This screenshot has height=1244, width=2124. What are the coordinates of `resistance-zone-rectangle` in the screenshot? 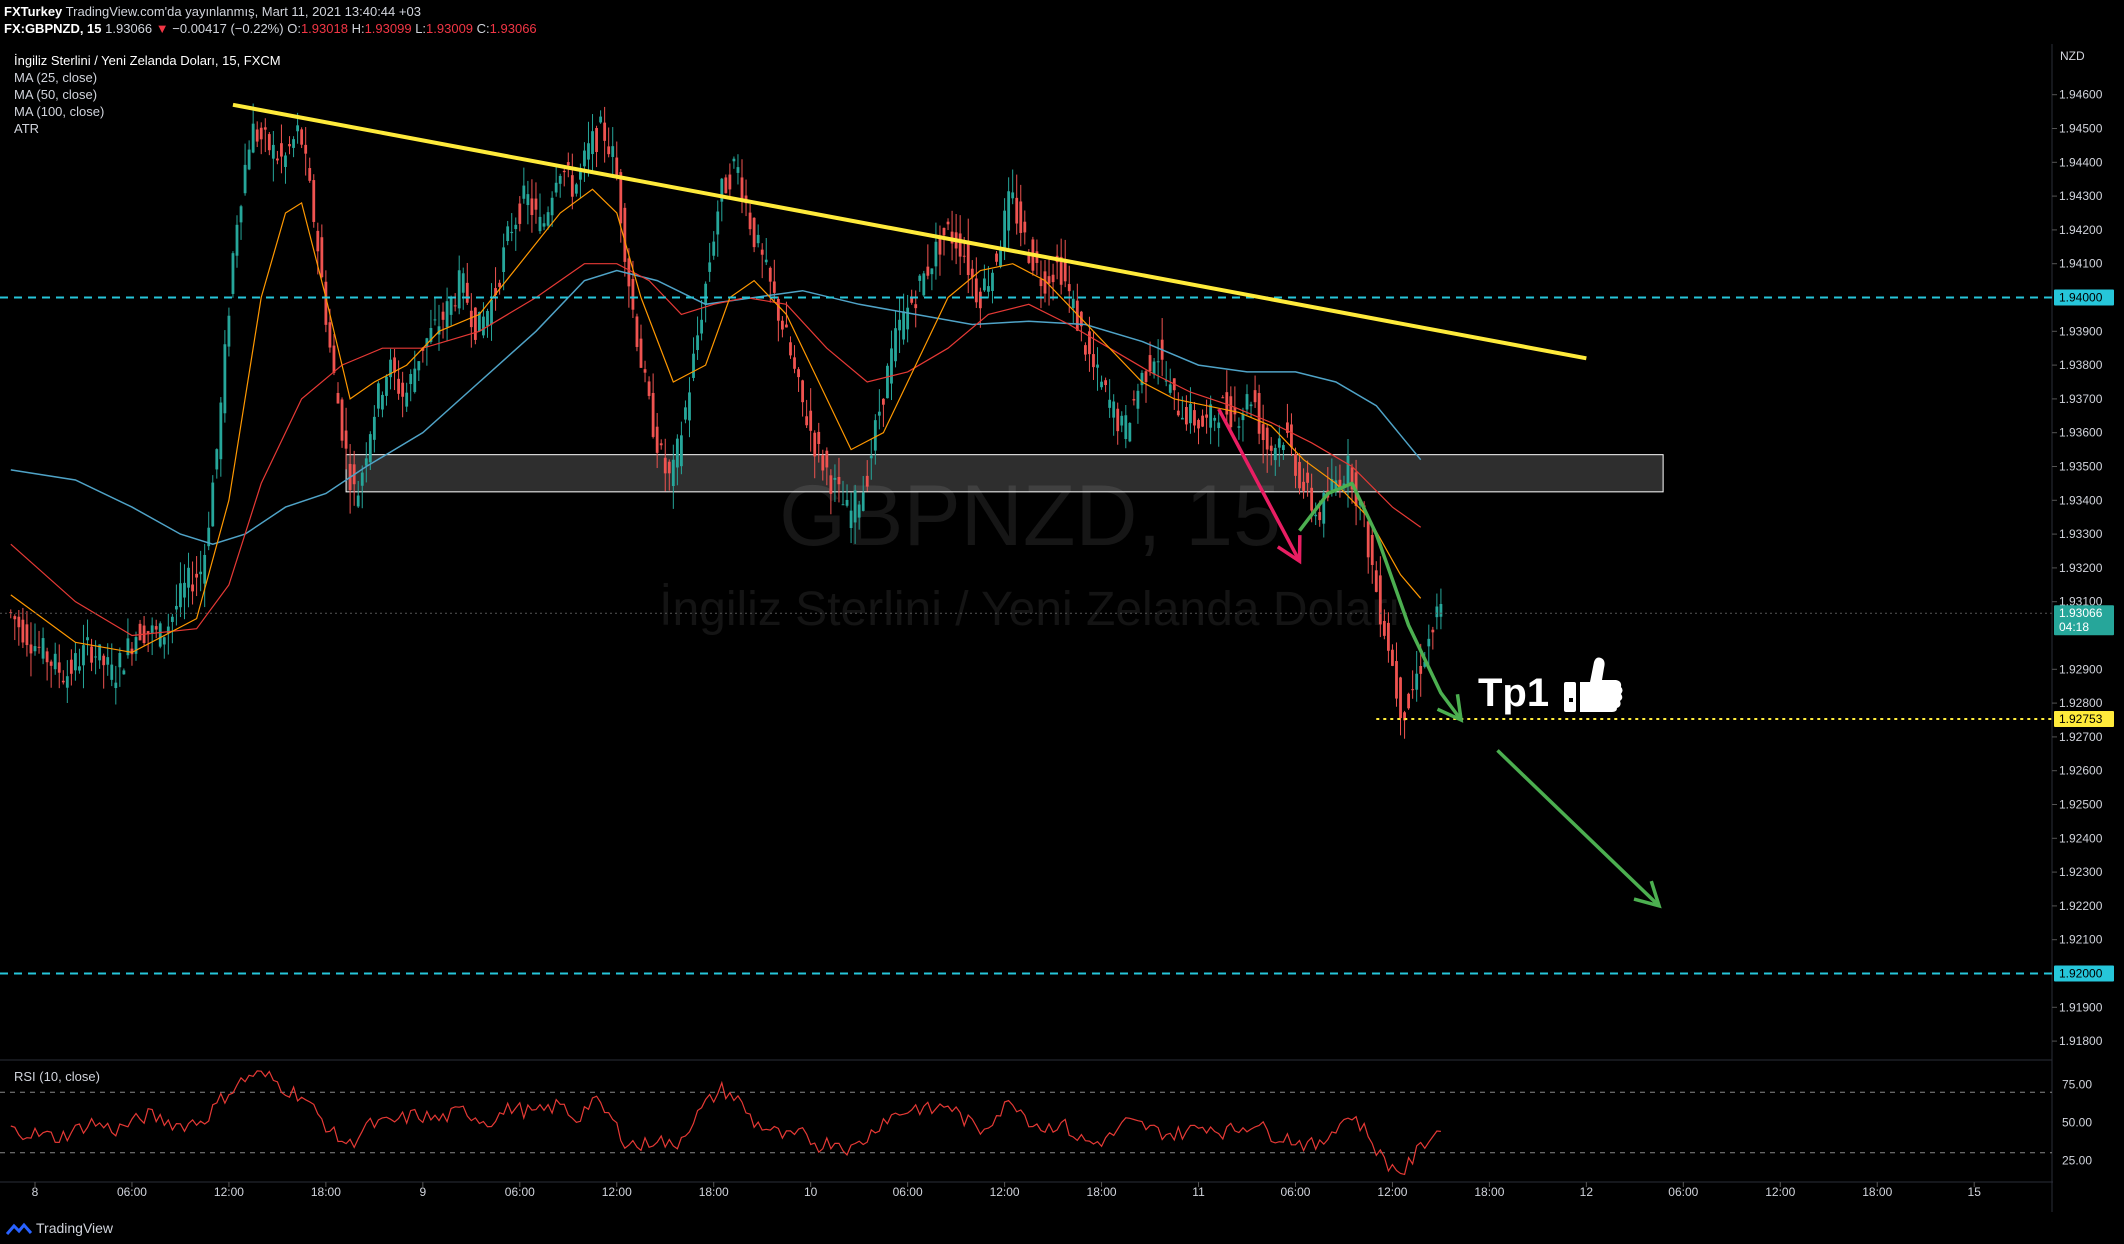 It's located at (1004, 473).